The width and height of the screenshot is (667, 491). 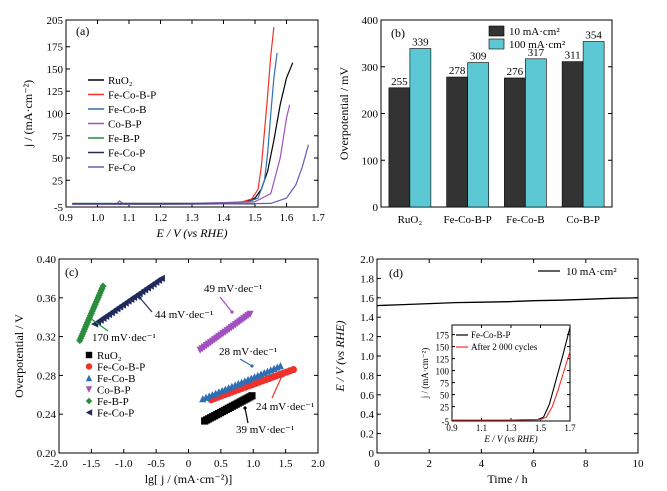 I want to click on panel-d-inset-legend-label-1: After 2 000 cycles, so click(x=504, y=347).